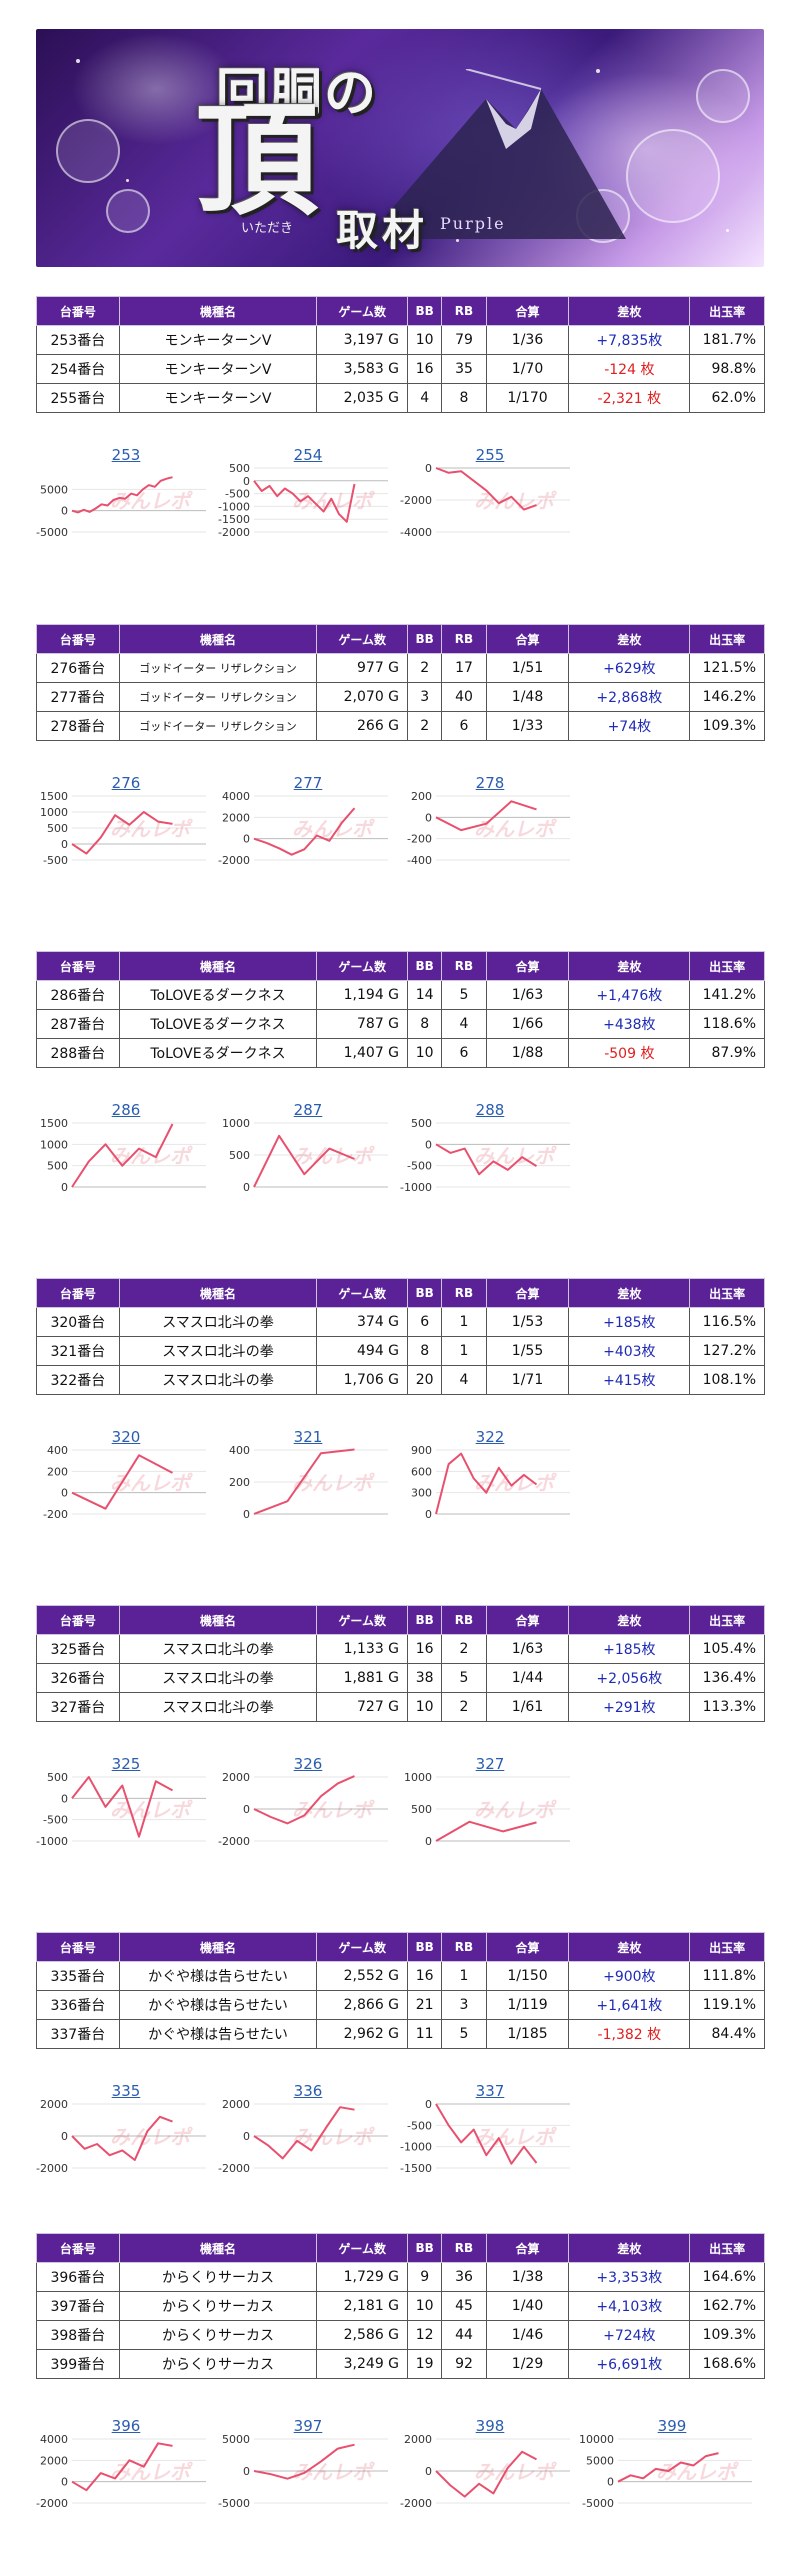  Describe the element at coordinates (419, 839) in the screenshot. I see `y-tick-label: -200` at that location.